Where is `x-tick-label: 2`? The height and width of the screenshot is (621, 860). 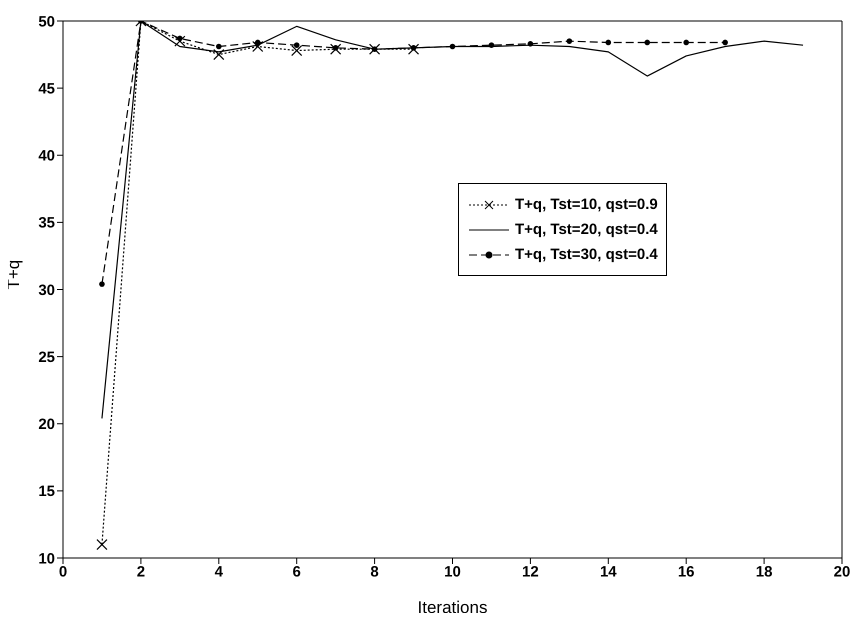 x-tick-label: 2 is located at coordinates (141, 572).